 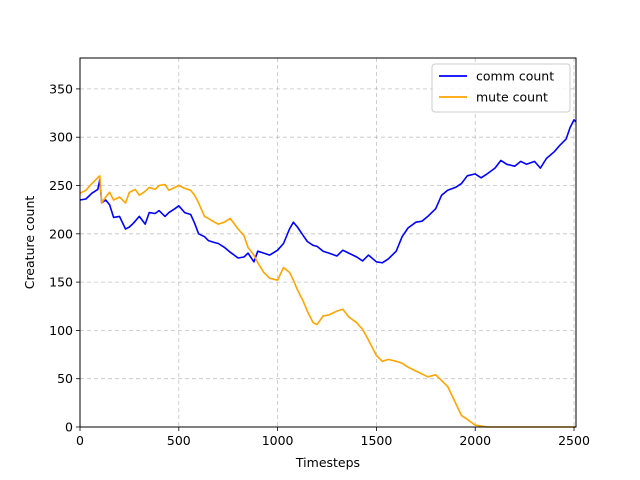 What do you see at coordinates (501, 88) in the screenshot?
I see `legend: comm count mute count` at bounding box center [501, 88].